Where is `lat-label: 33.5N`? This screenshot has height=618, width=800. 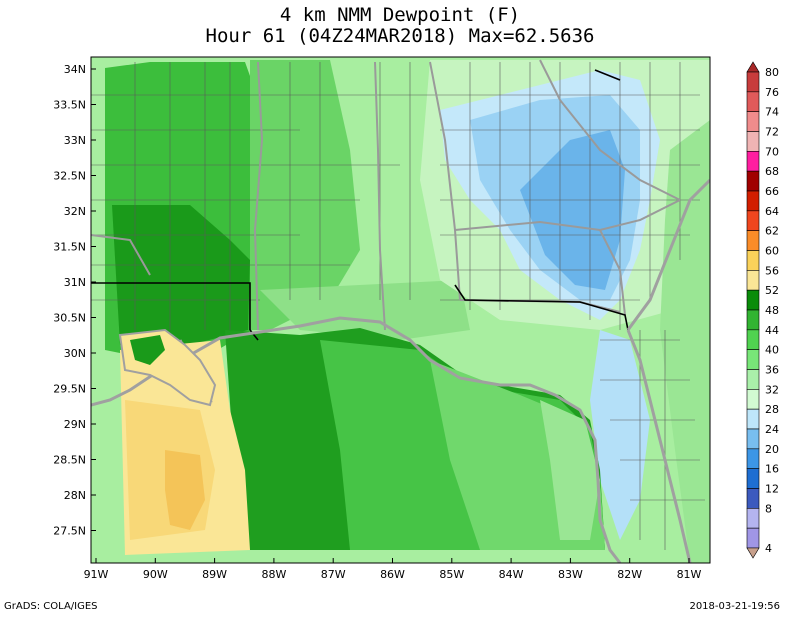
lat-label: 33.5N is located at coordinates (69, 105).